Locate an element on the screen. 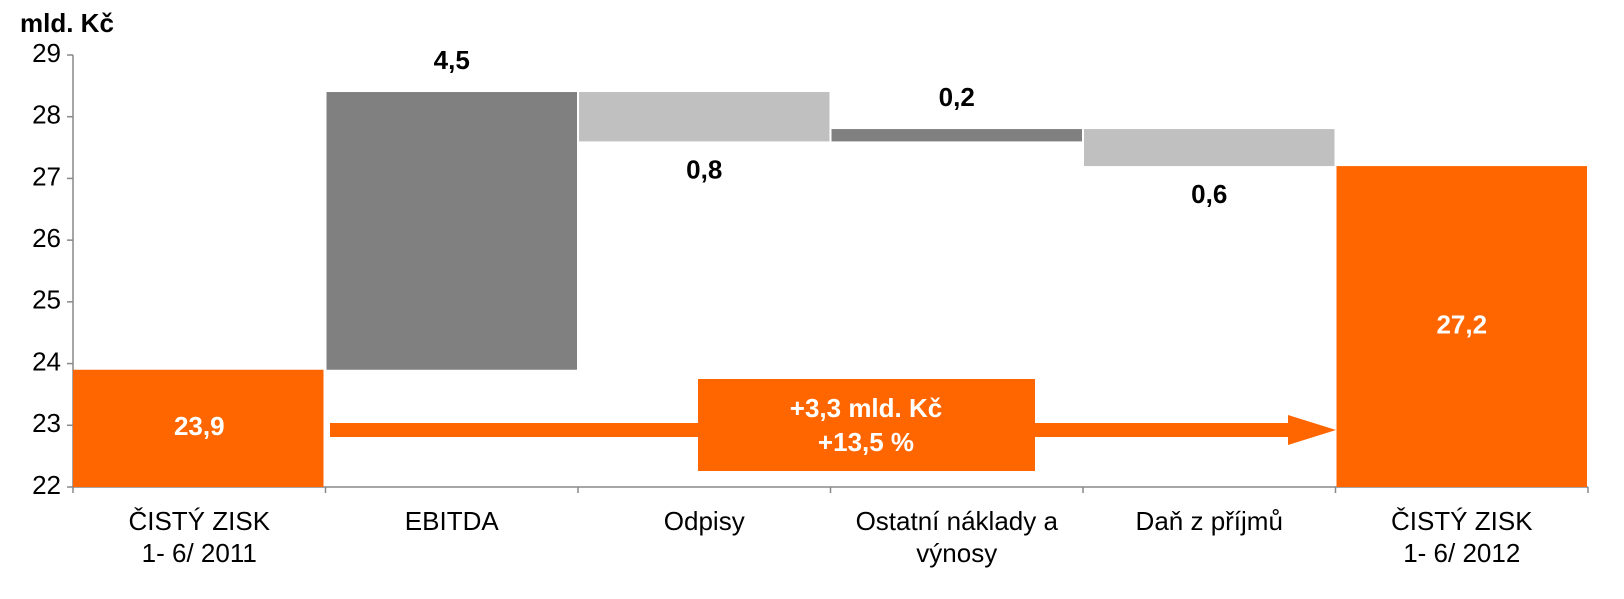  annotation: +13,5 % is located at coordinates (866, 442).